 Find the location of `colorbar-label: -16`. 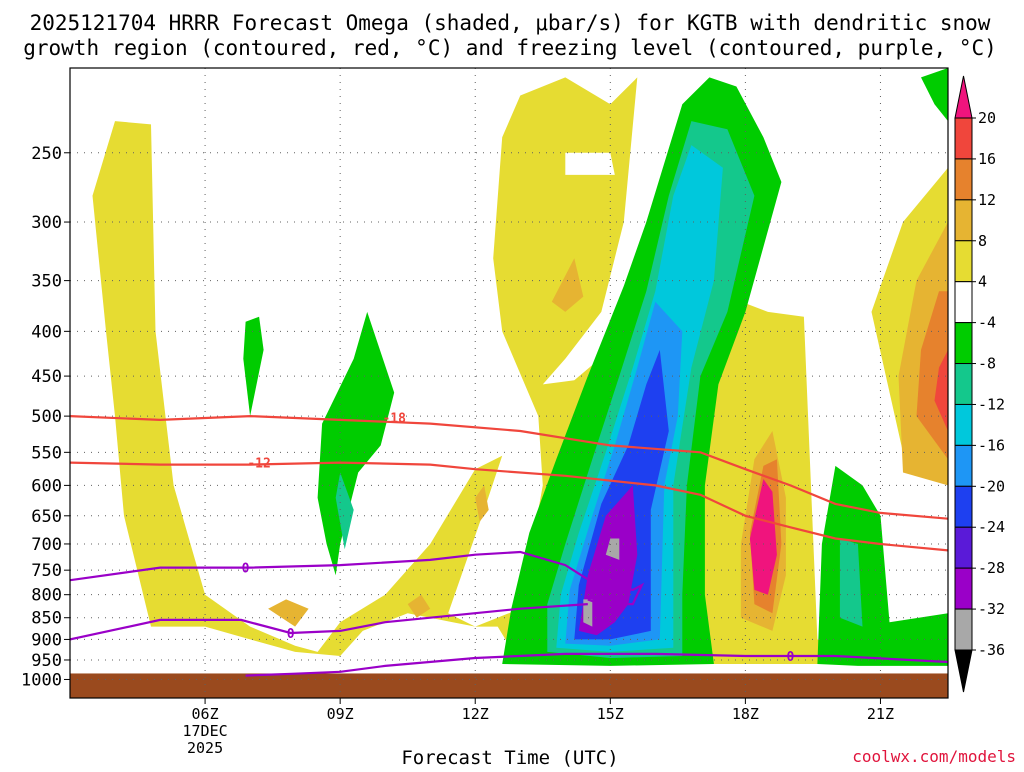

colorbar-label: -16 is located at coordinates (991, 445).